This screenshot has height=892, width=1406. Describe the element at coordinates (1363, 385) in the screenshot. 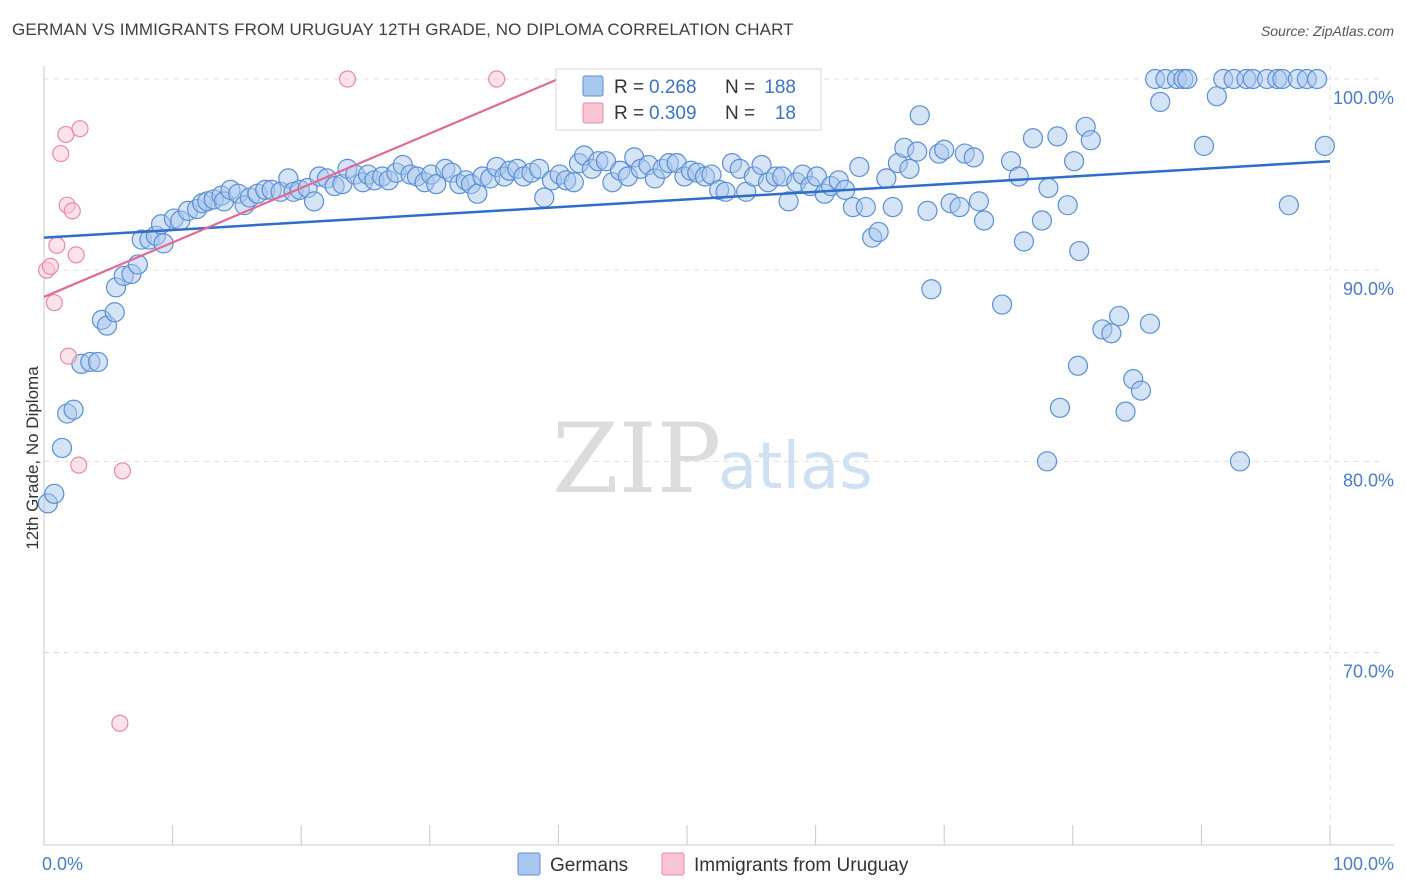

I see `y-tick-labels: 70.0% 80.0% 90.0% 100.0%` at that location.